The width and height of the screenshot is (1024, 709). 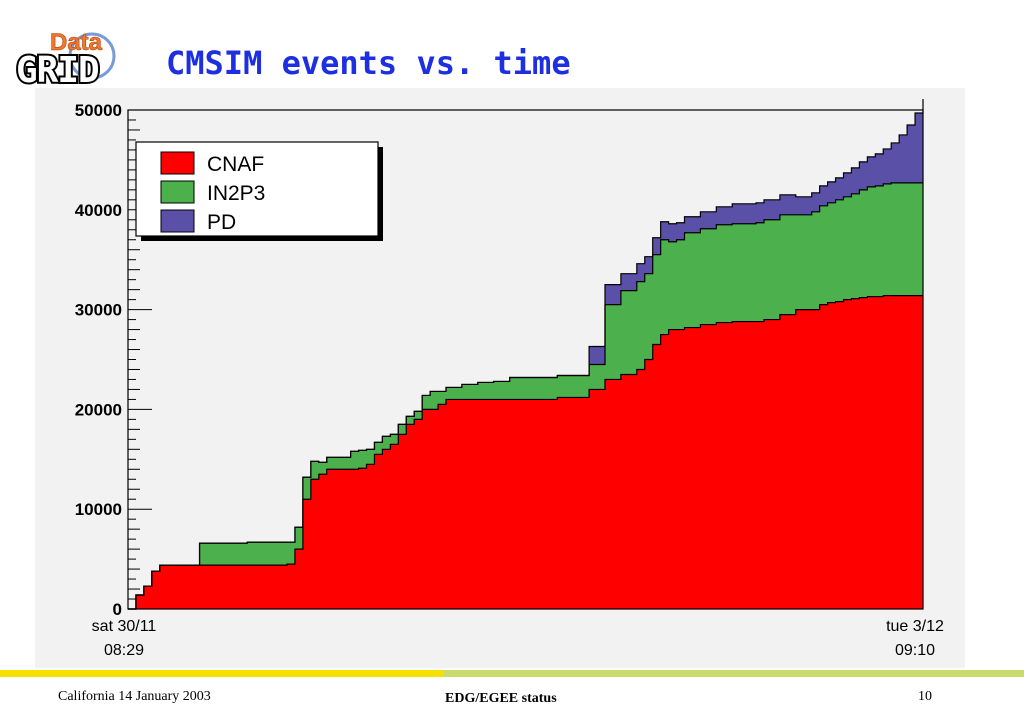 I want to click on x-start-time-label: 08:29, so click(x=124, y=650).